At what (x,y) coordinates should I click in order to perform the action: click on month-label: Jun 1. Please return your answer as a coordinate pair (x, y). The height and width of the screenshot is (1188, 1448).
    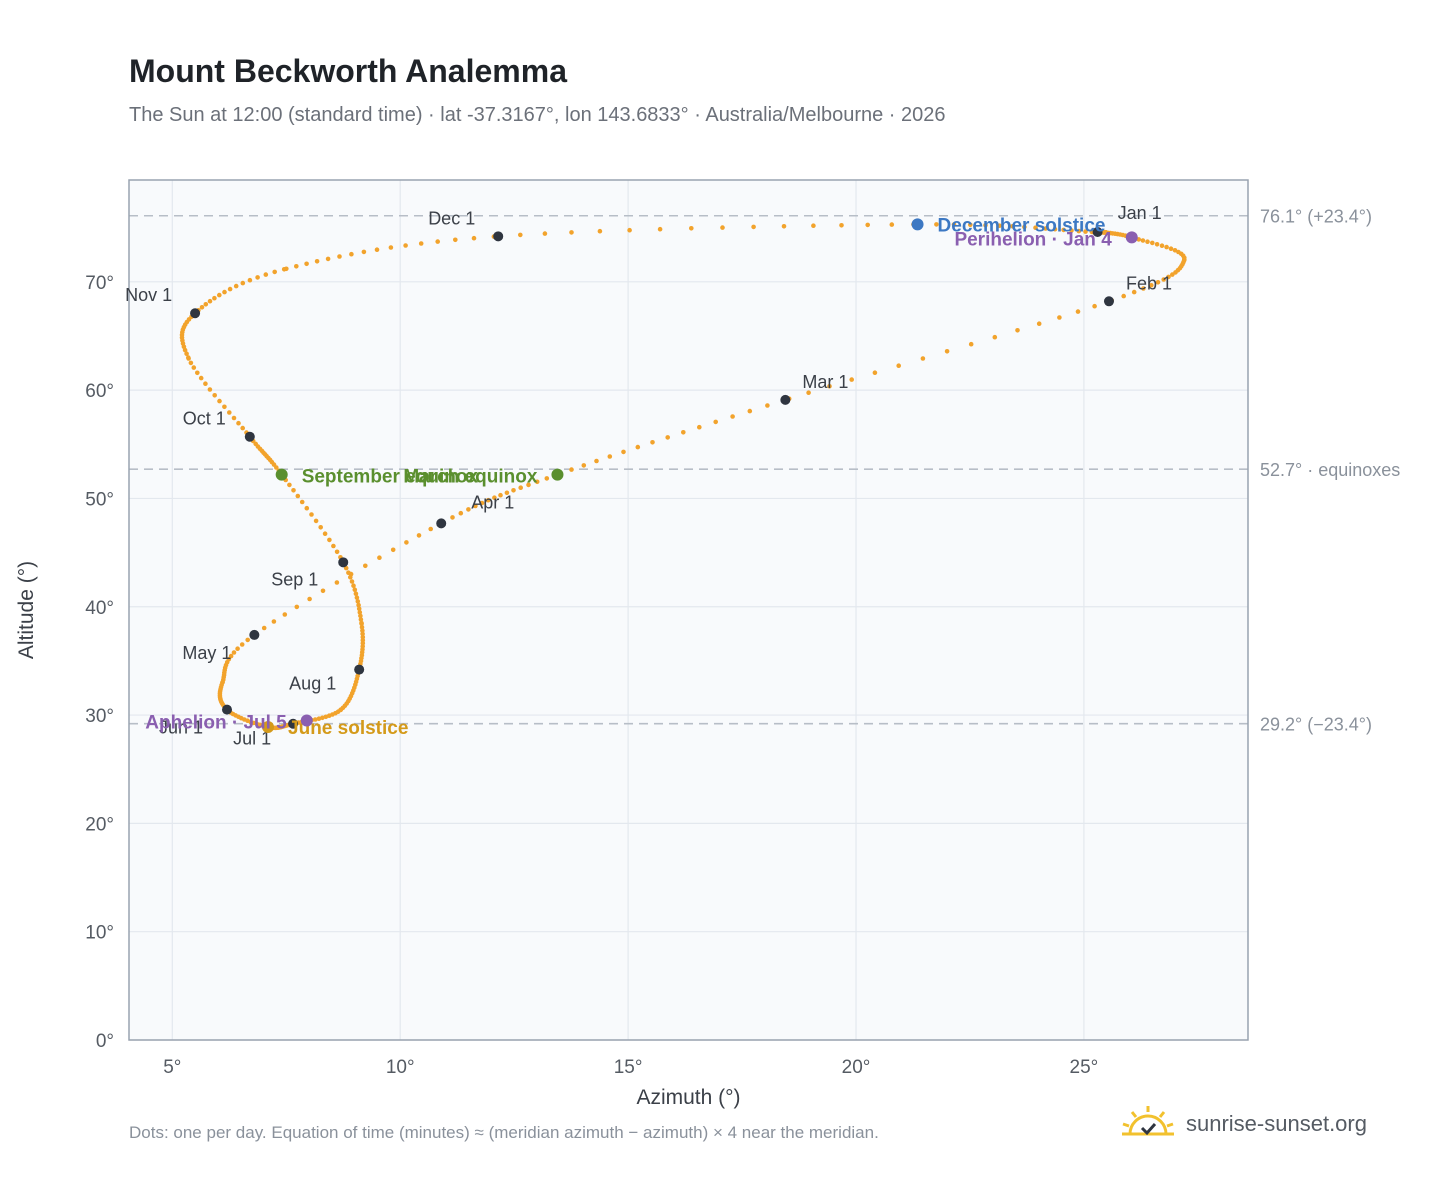
    Looking at the image, I should click on (181, 728).